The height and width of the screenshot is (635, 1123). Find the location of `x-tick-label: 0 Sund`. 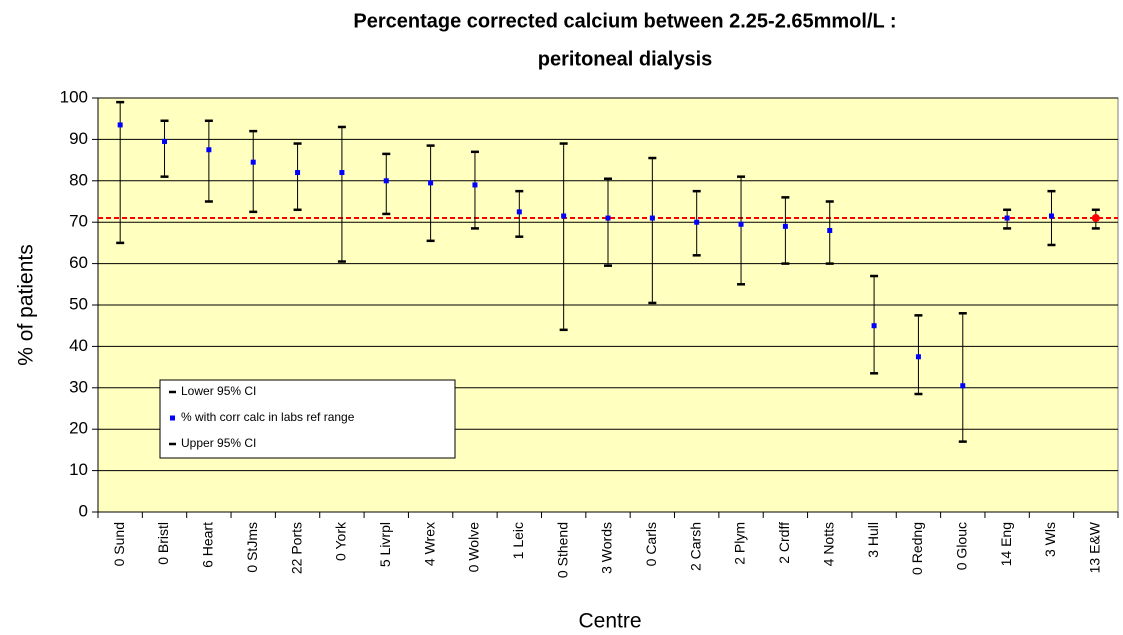

x-tick-label: 0 Sund is located at coordinates (119, 544).